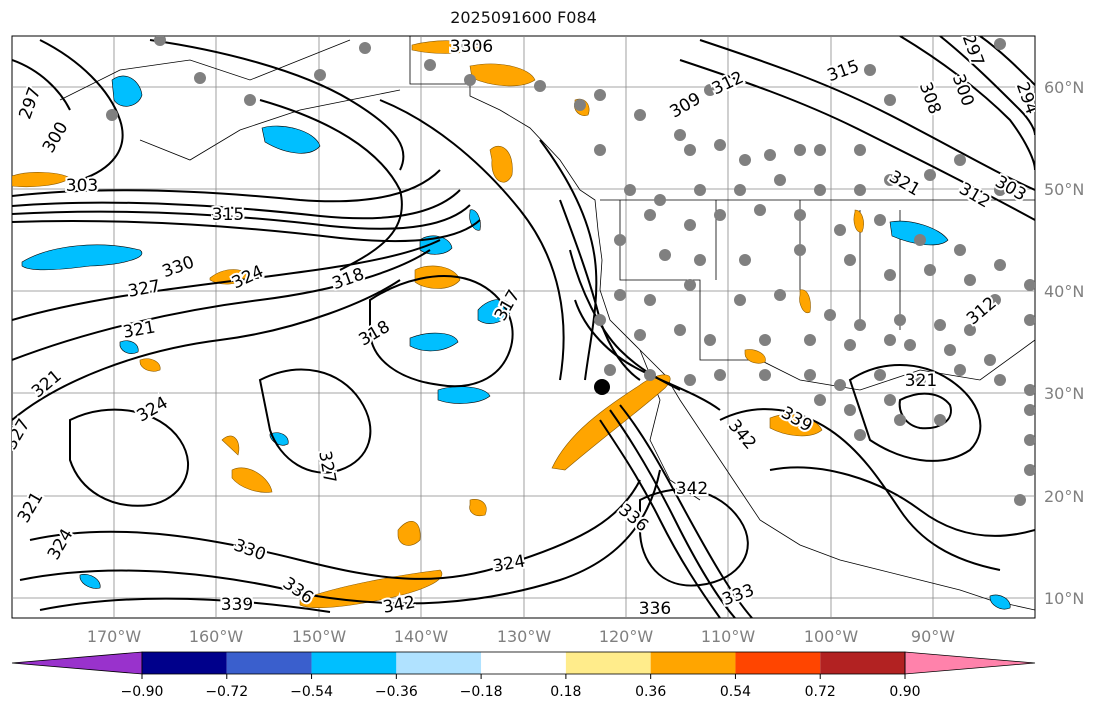  What do you see at coordinates (1064, 496) in the screenshot?
I see `lat-label: 20°N` at bounding box center [1064, 496].